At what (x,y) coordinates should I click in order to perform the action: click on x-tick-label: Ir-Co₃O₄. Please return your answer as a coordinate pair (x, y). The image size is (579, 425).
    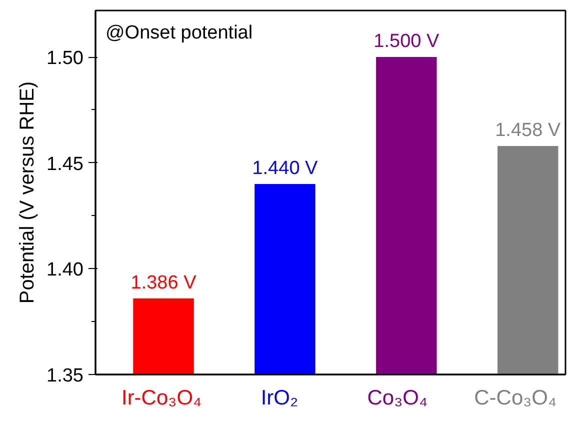
    Looking at the image, I should click on (161, 398).